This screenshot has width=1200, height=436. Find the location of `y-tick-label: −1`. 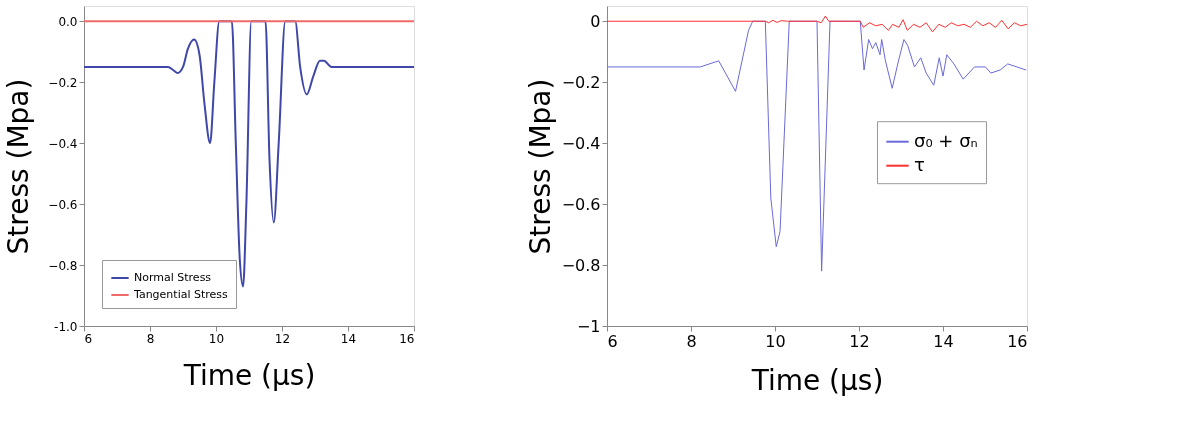

y-tick-label: −1 is located at coordinates (588, 326).